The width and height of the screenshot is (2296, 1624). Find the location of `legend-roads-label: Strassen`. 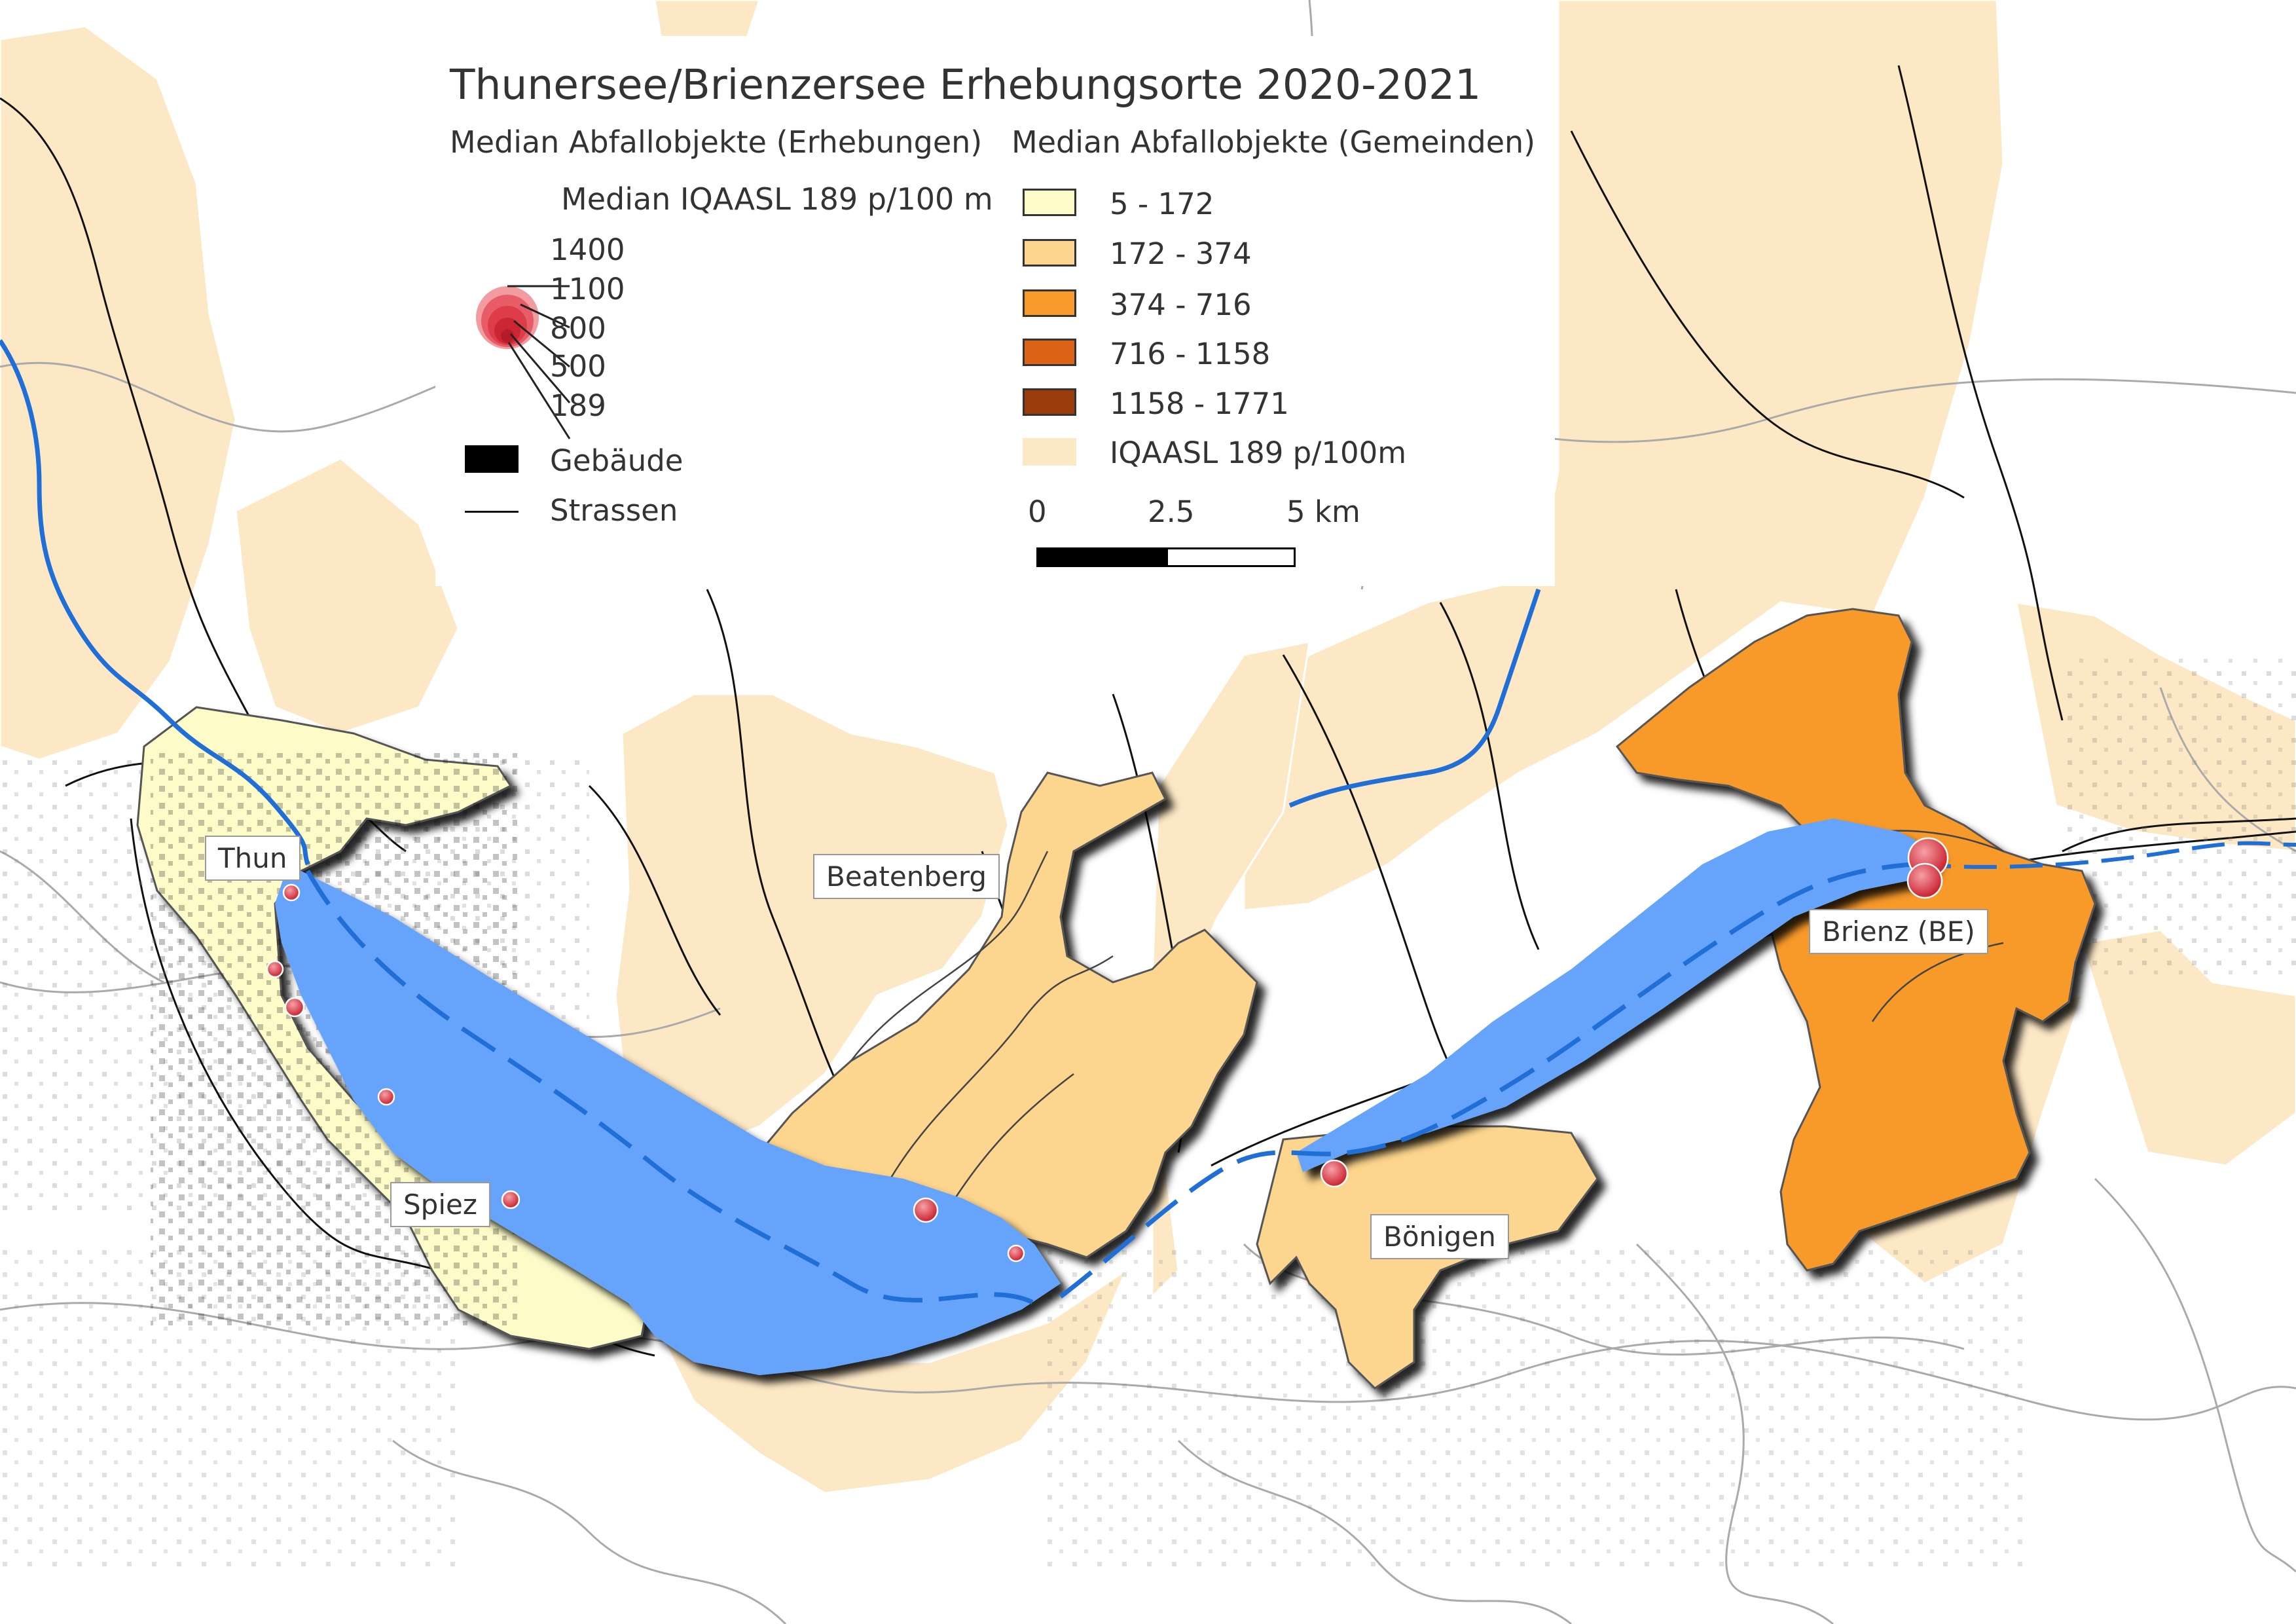

legend-roads-label: Strassen is located at coordinates (614, 510).